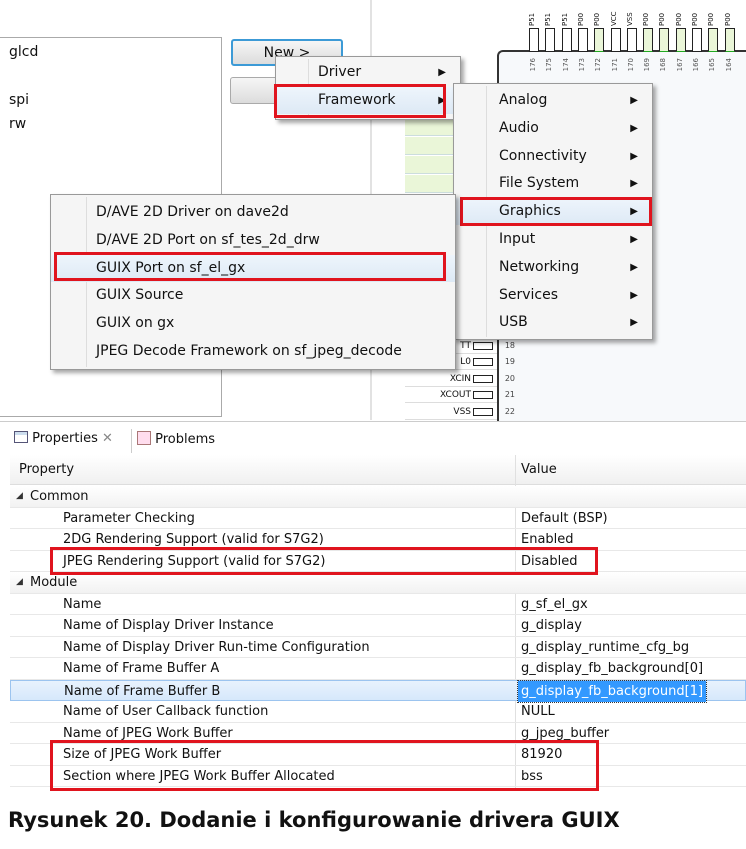 This screenshot has width=746, height=849. Describe the element at coordinates (135, 323) in the screenshot. I see `menu-item-label: GUIX on gx` at that location.